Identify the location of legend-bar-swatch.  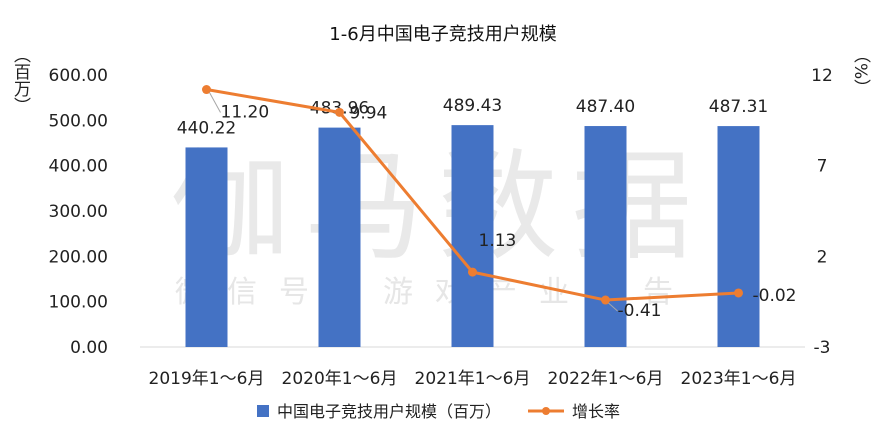
(263, 411).